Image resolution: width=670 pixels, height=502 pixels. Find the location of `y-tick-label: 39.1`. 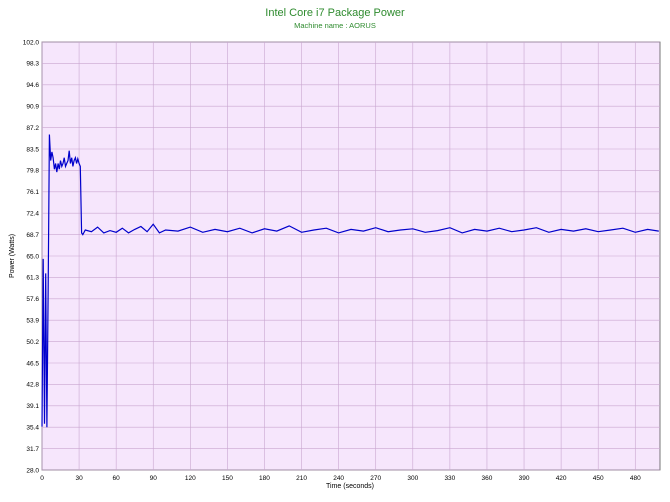

y-tick-label: 39.1 is located at coordinates (32, 406).